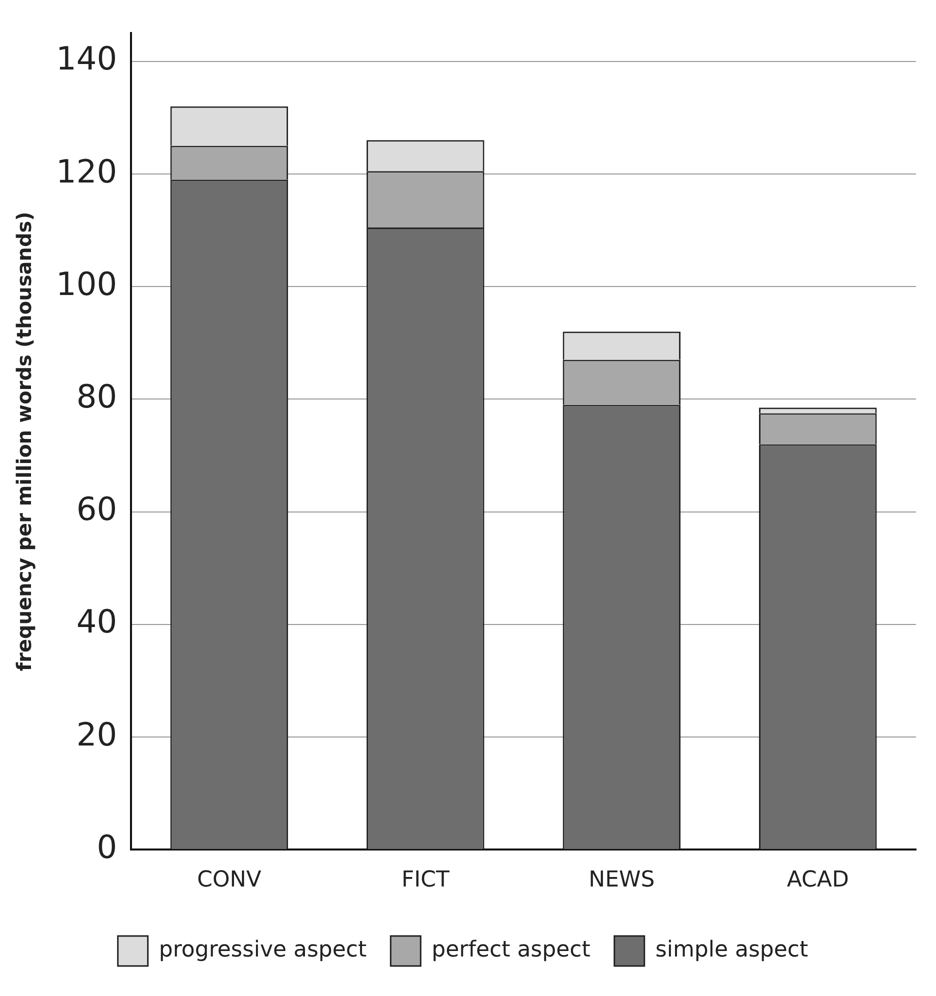  I want to click on x-tick-label: NEWS, so click(621, 880).